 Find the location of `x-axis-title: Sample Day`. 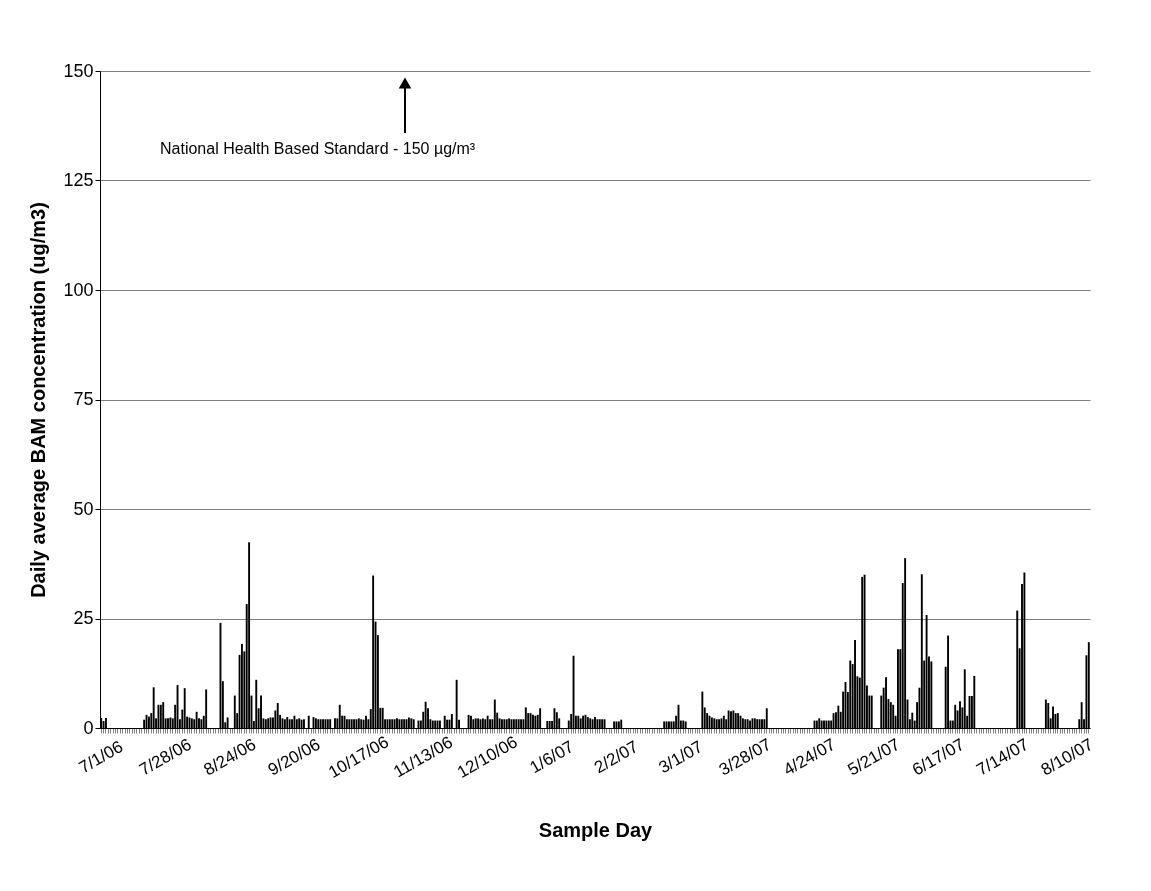

x-axis-title: Sample Day is located at coordinates (596, 829).